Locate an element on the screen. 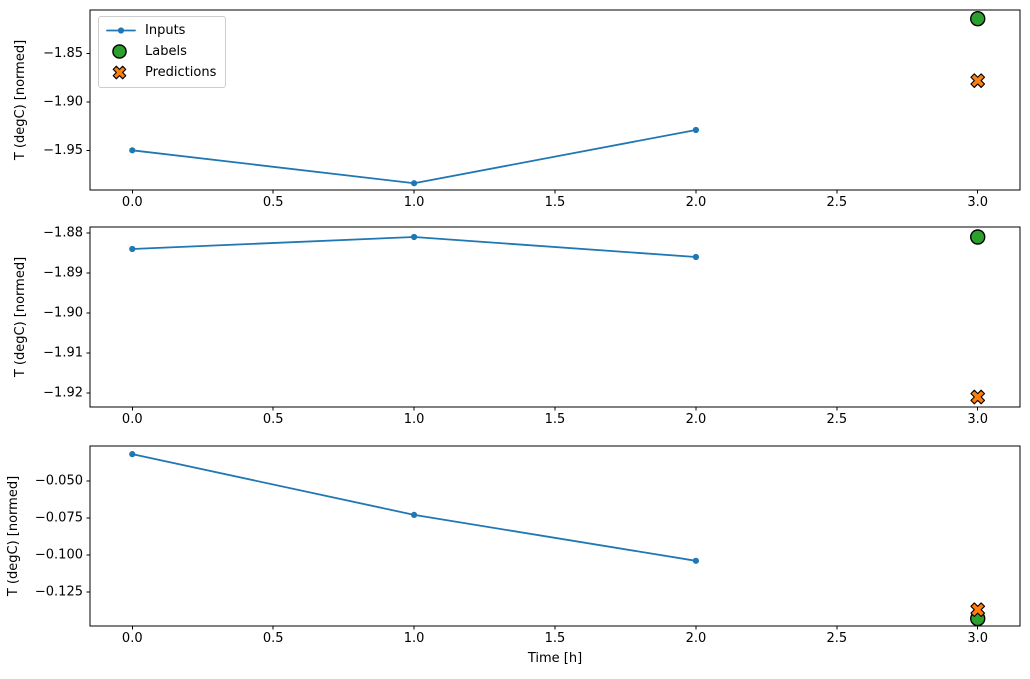  y-tick-label: −1.95 is located at coordinates (63, 150).